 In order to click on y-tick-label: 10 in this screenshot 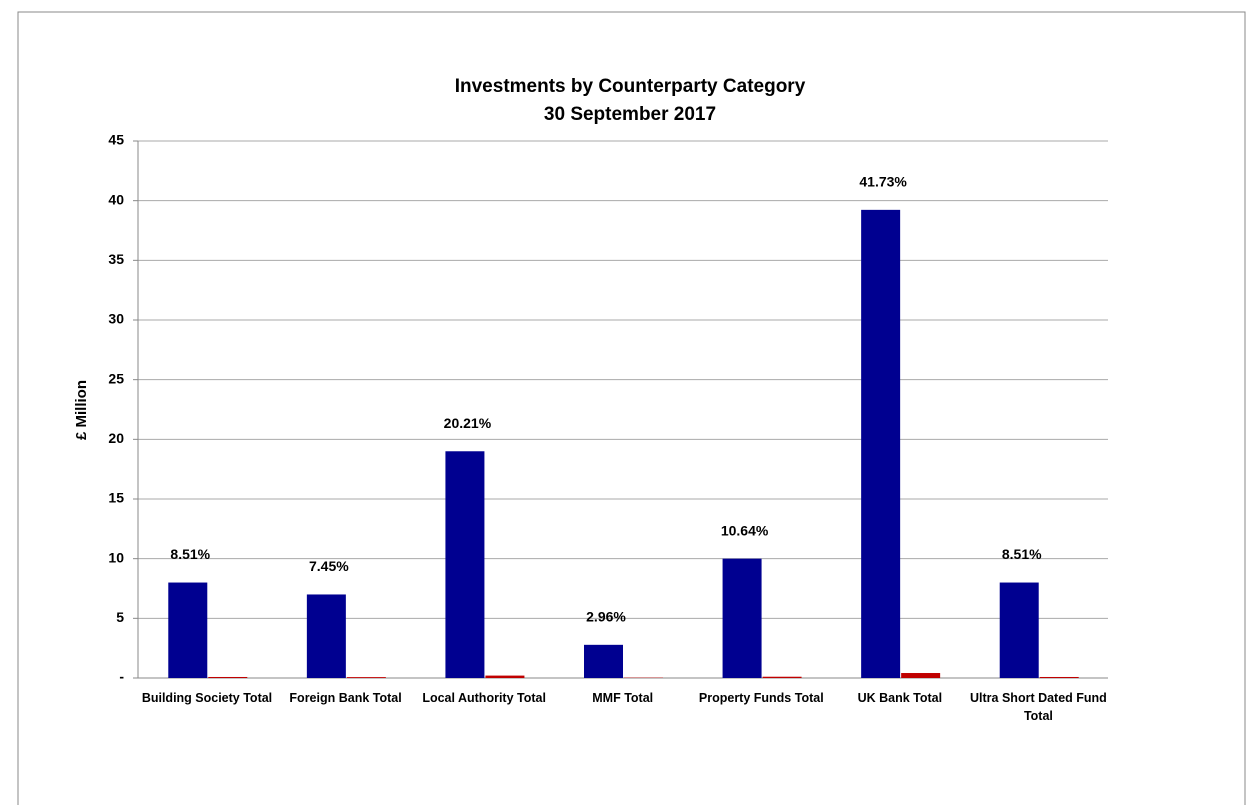, I will do `click(116, 557)`.